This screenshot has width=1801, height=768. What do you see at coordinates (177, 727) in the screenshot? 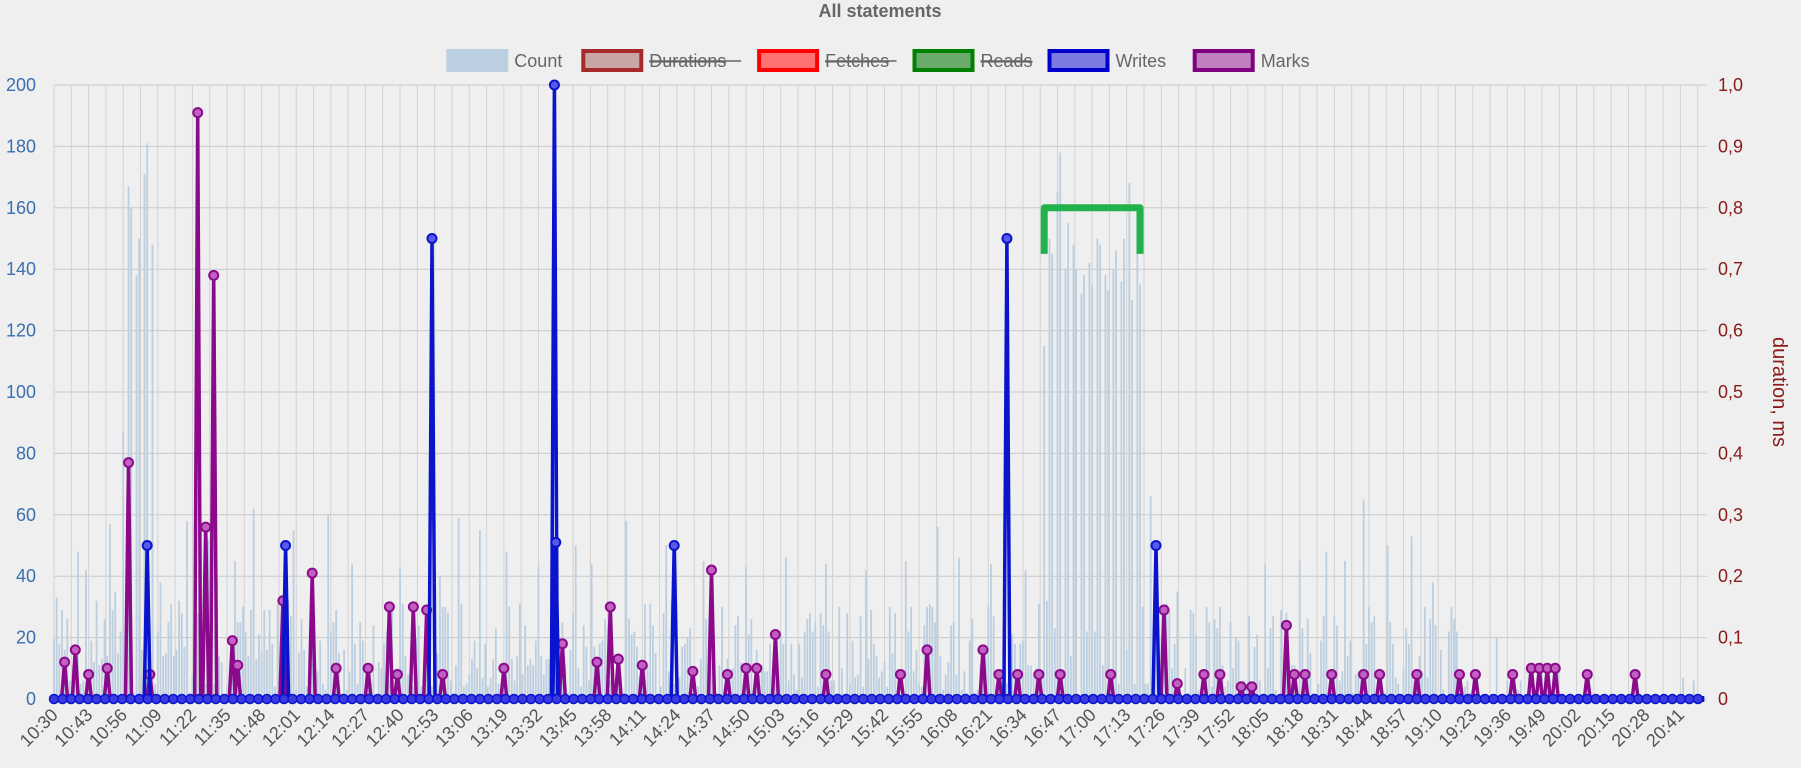
I see `x-tick-label: 11:22` at bounding box center [177, 727].